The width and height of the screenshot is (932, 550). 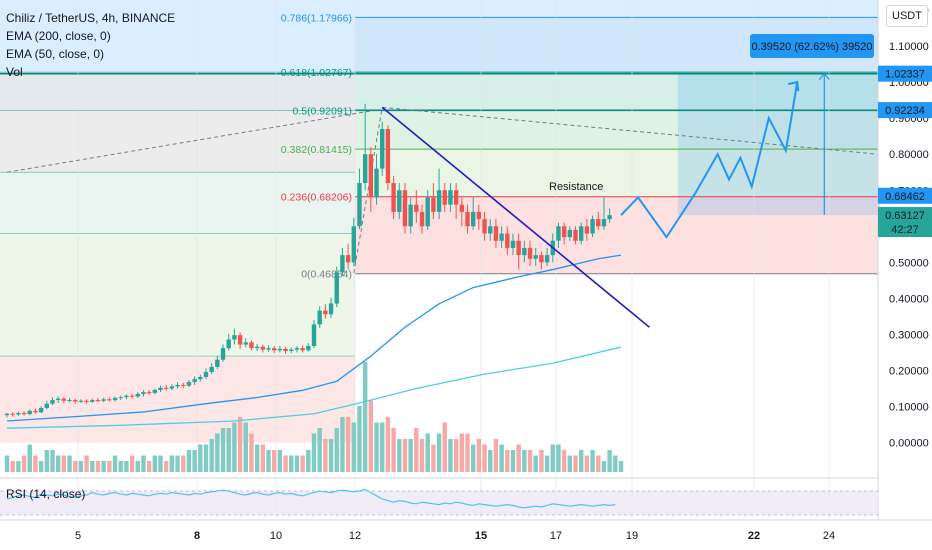 I want to click on fib-diagonal, so click(x=368, y=190).